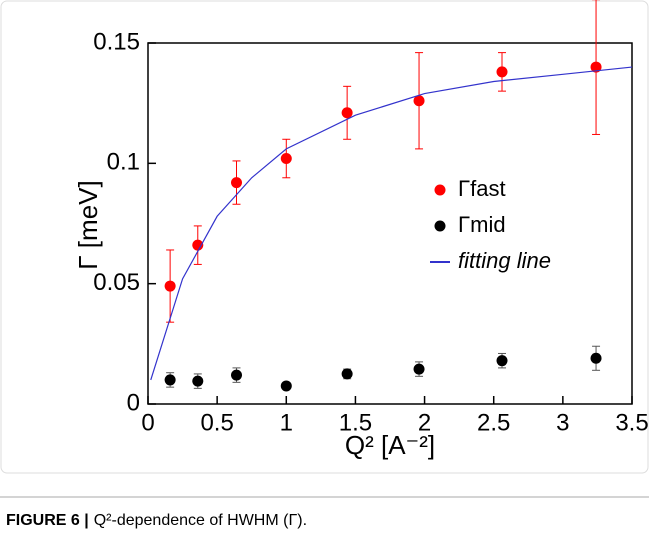 Image resolution: width=649 pixels, height=547 pixels. What do you see at coordinates (424, 422) in the screenshot?
I see `x-tick-label: 2` at bounding box center [424, 422].